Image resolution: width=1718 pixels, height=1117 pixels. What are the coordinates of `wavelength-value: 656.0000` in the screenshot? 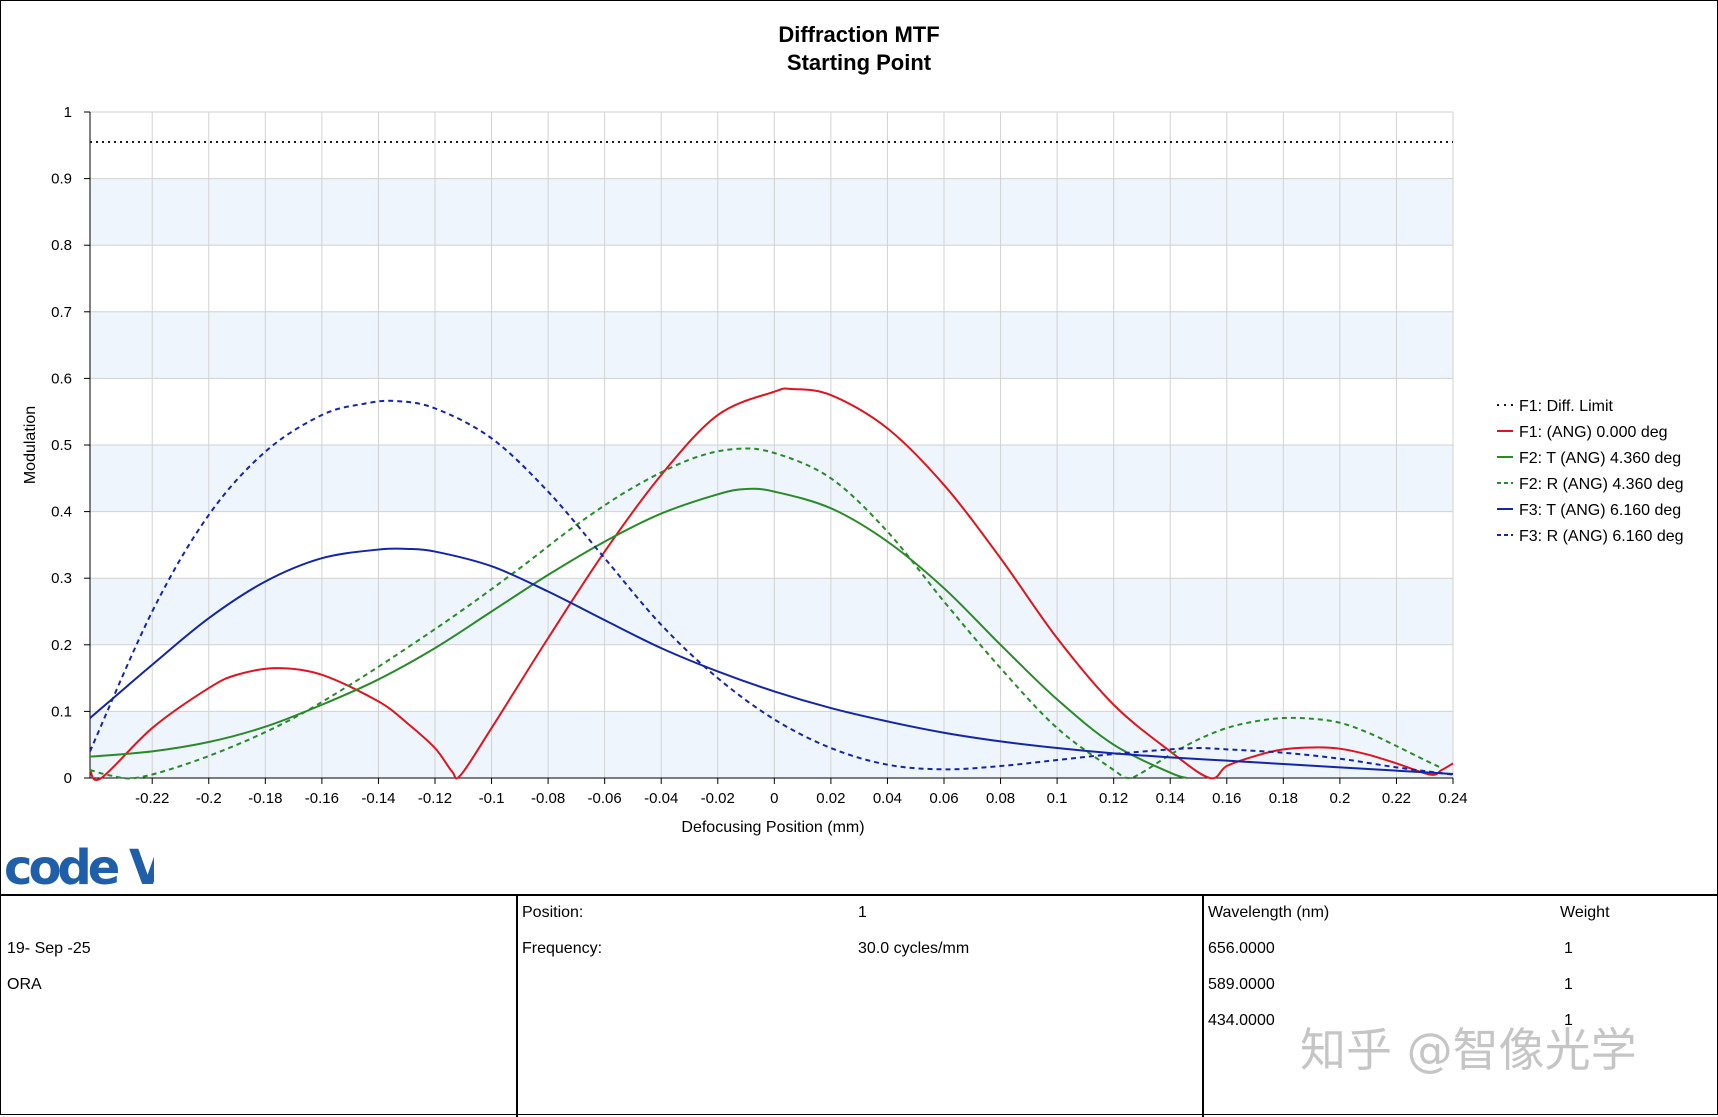 It's located at (1241, 948).